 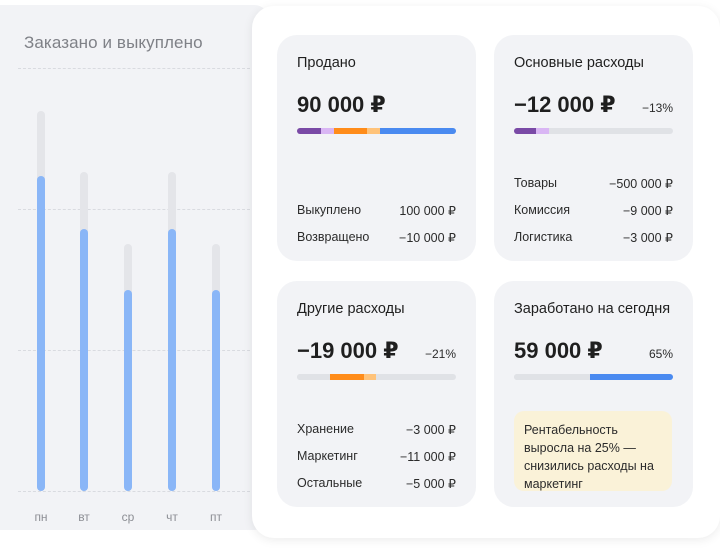 What do you see at coordinates (84, 359) in the screenshot?
I see `bar-bought-вт` at bounding box center [84, 359].